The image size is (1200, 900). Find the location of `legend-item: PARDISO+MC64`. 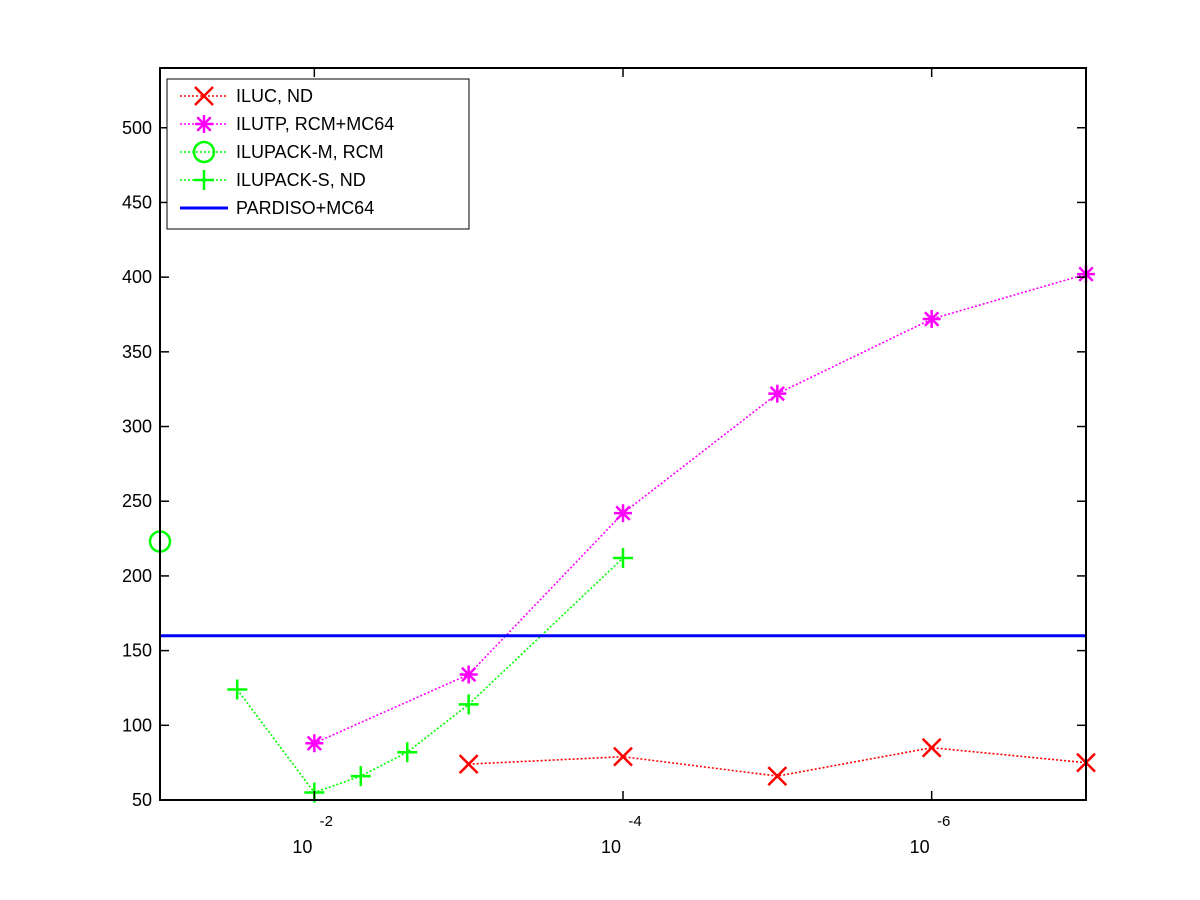

legend-item: PARDISO+MC64 is located at coordinates (277, 208).